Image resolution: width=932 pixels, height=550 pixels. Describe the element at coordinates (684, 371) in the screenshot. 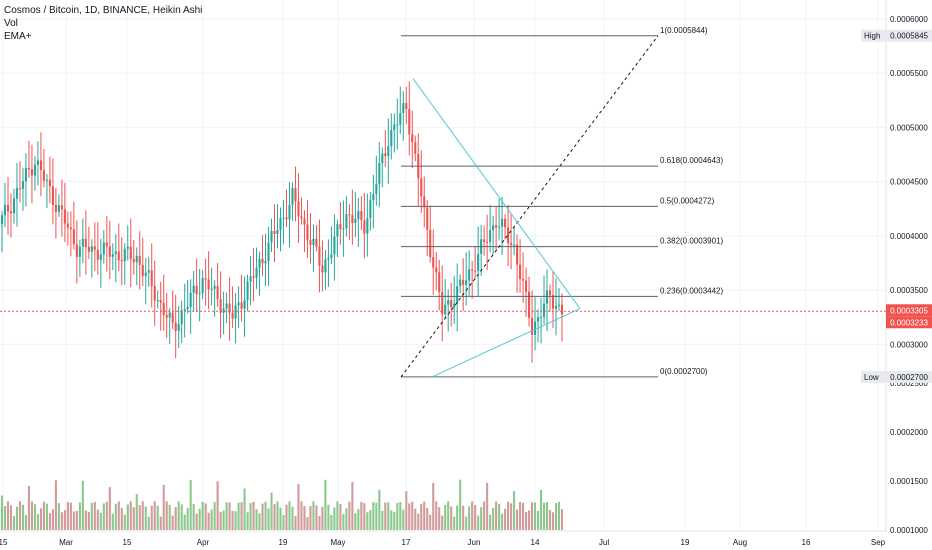

I see `fib-level-label: 0(0.0002700)` at that location.